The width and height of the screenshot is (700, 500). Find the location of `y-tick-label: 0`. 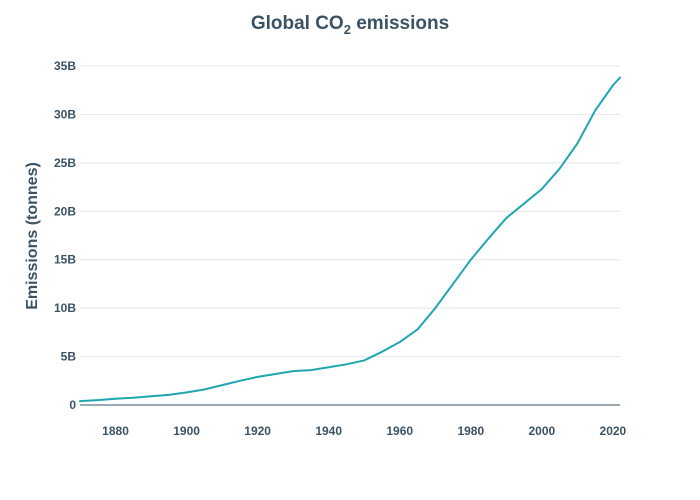

y-tick-label: 0 is located at coordinates (72, 405).